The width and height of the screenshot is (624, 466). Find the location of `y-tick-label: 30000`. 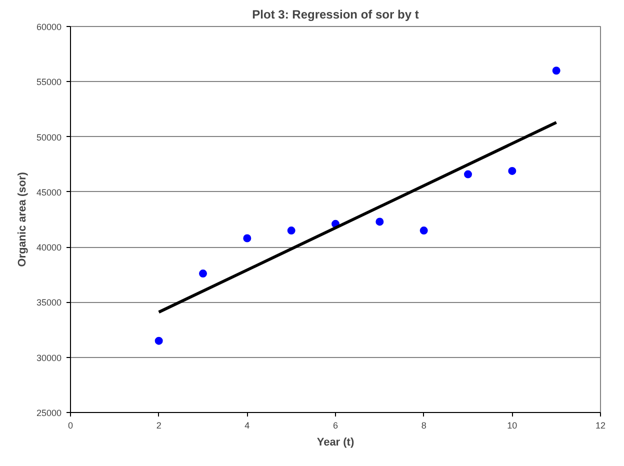

y-tick-label: 30000 is located at coordinates (49, 357).